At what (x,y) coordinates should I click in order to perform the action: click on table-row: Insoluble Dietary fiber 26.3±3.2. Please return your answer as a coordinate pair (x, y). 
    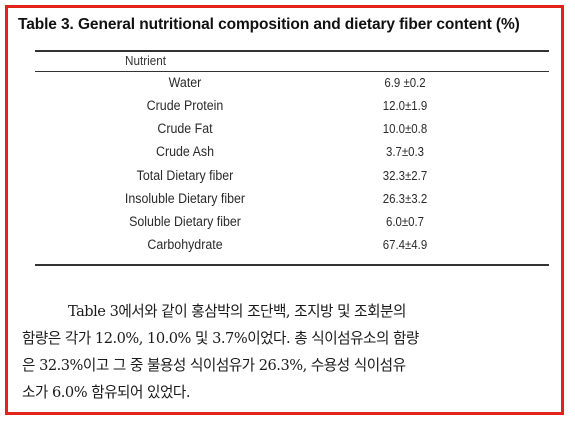
    Looking at the image, I should click on (292, 202).